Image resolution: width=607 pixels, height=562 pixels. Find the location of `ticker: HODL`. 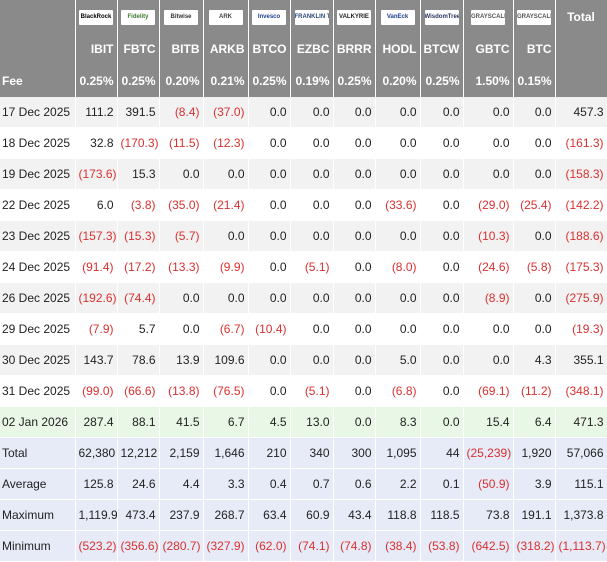

ticker: HODL is located at coordinates (398, 49).